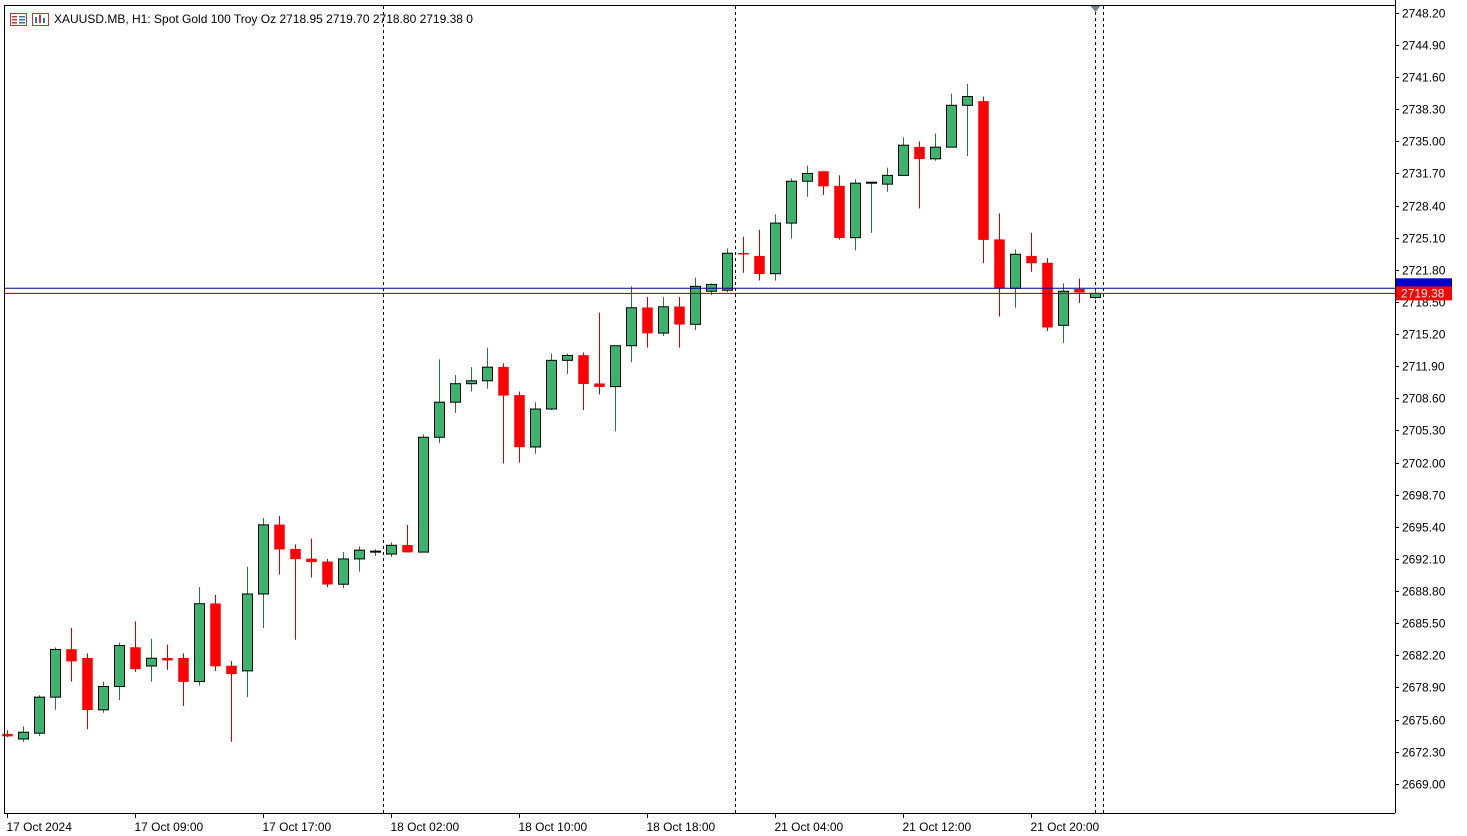  I want to click on y-tick-label: 2695.40, so click(1424, 528).